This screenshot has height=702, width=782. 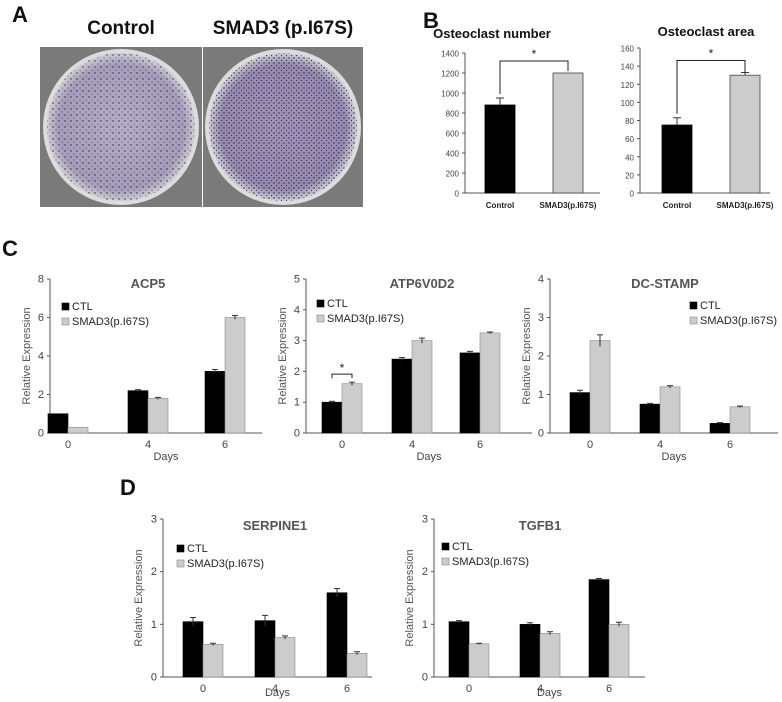 I want to click on serpine1-ytick-label: 3, so click(x=154, y=520).